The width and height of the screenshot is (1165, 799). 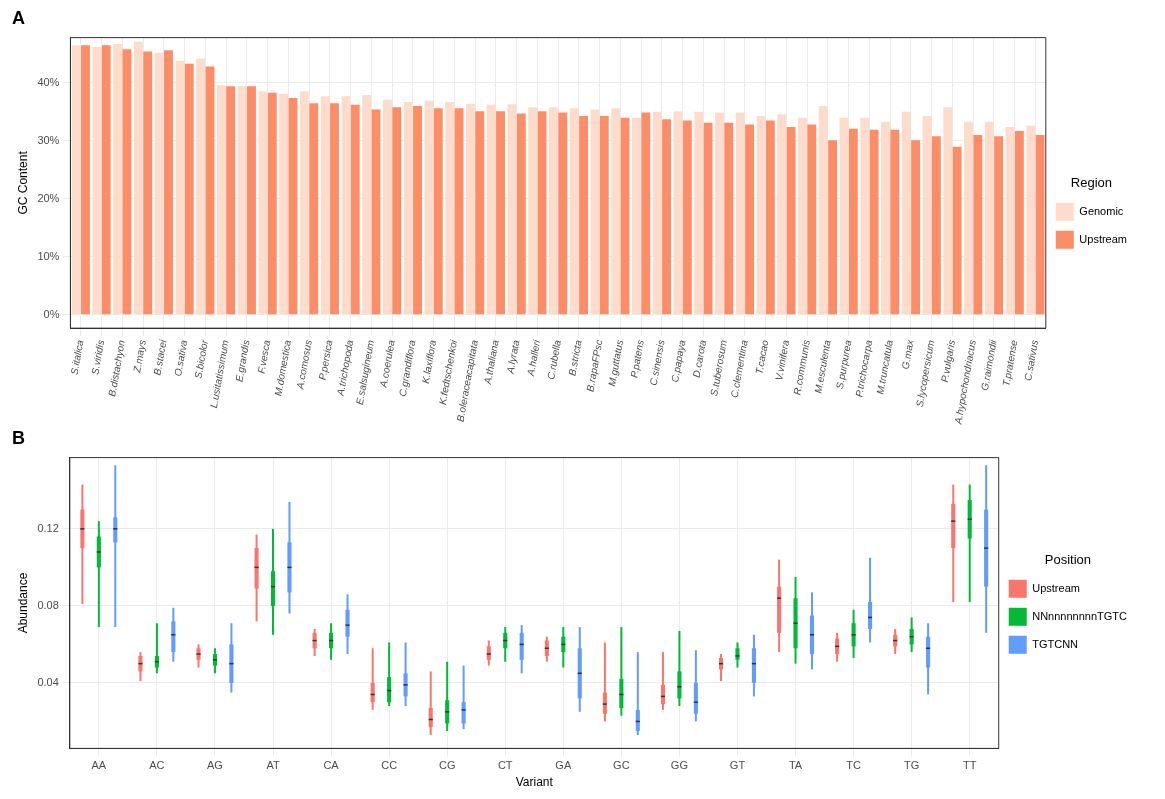 I want to click on x-tick-label: AA, so click(x=99, y=765).